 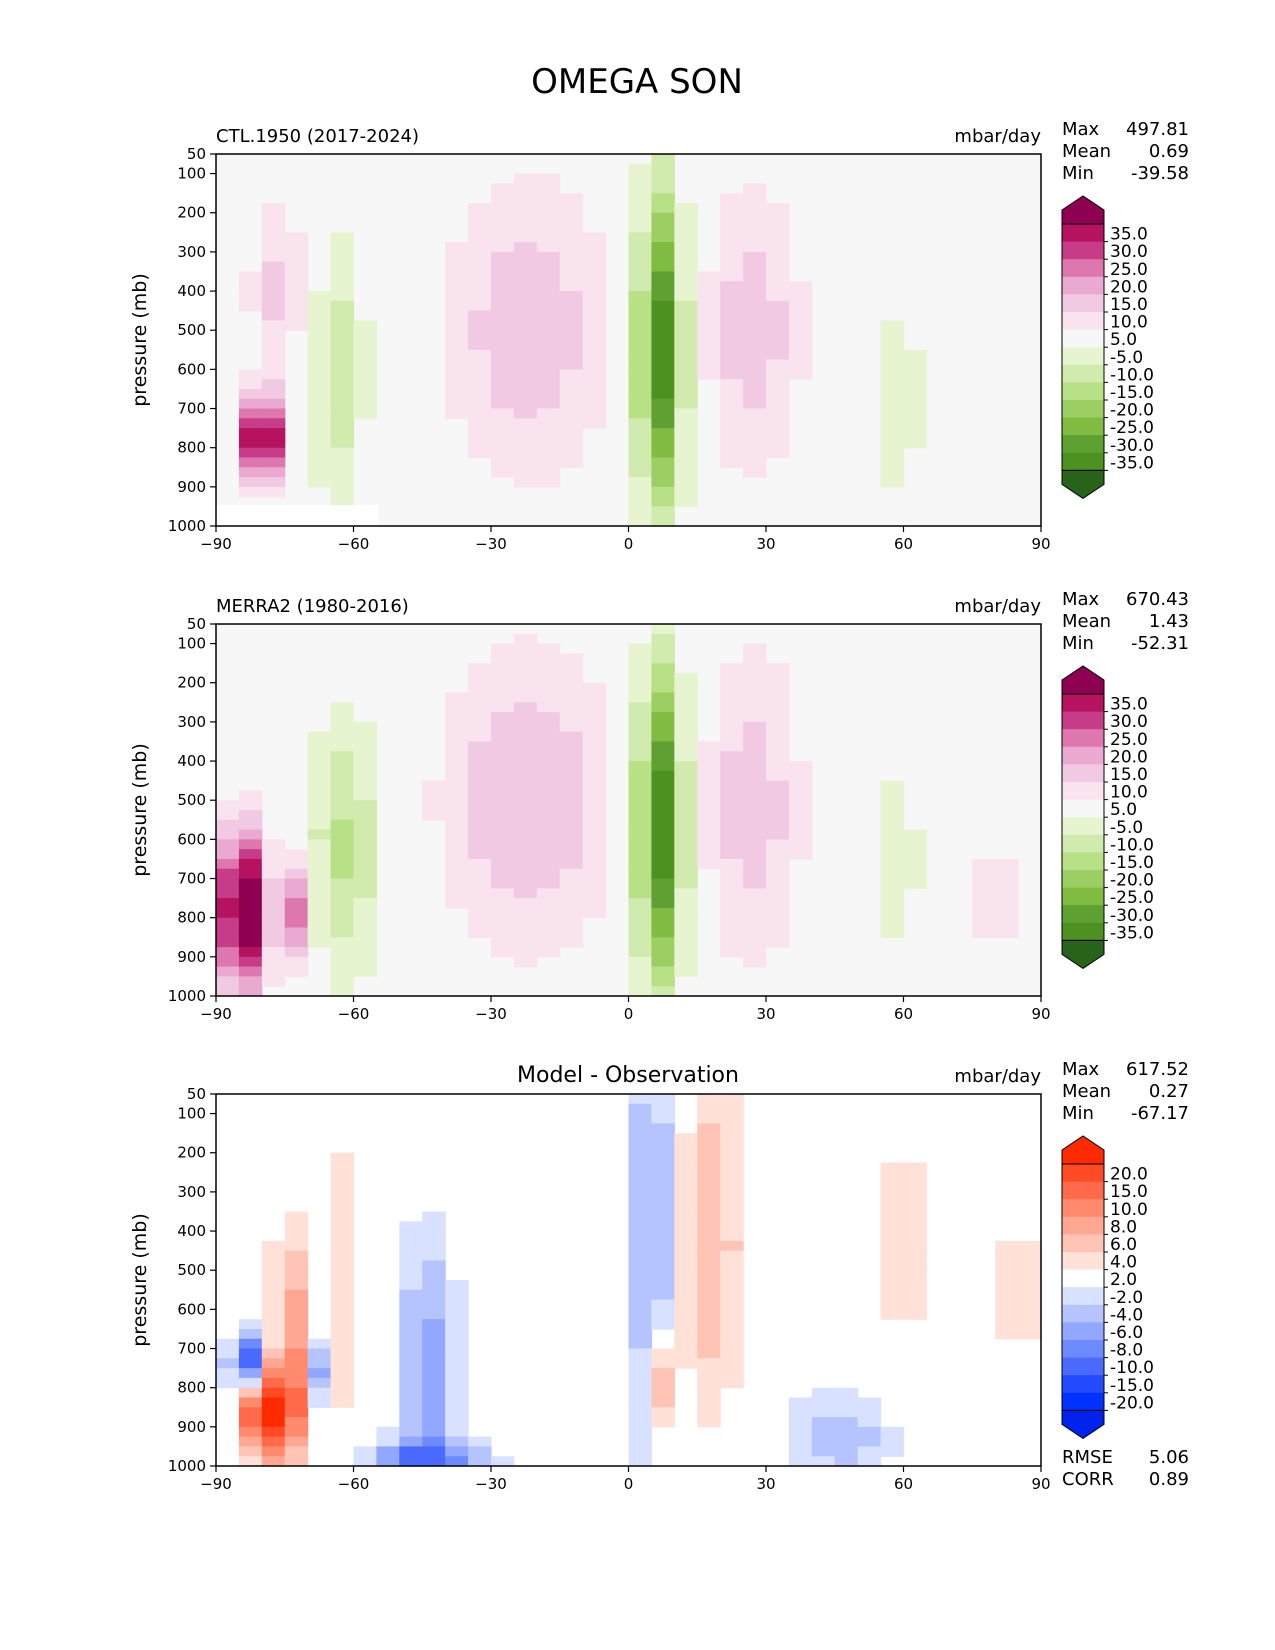 I want to click on stat-min-value: -52.31, so click(x=1160, y=643).